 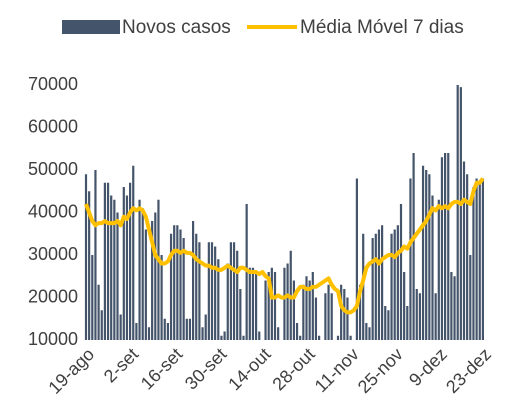 What do you see at coordinates (293, 369) in the screenshot?
I see `x-tick-label: 28-out` at bounding box center [293, 369].